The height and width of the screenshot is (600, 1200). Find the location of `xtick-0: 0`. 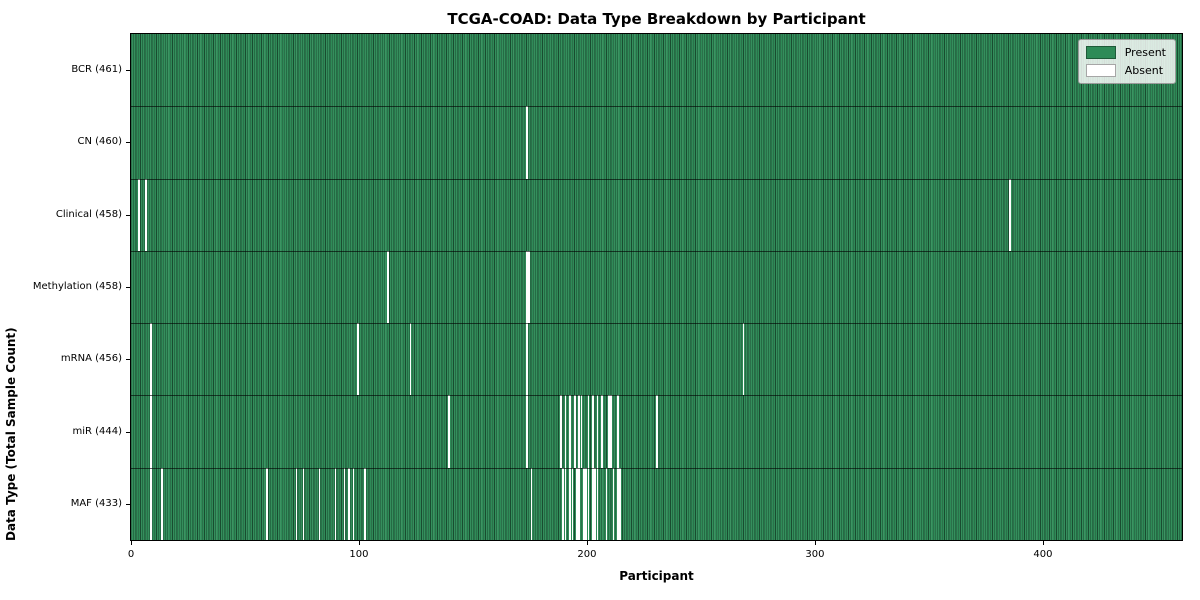

xtick-0: 0 is located at coordinates (131, 554).